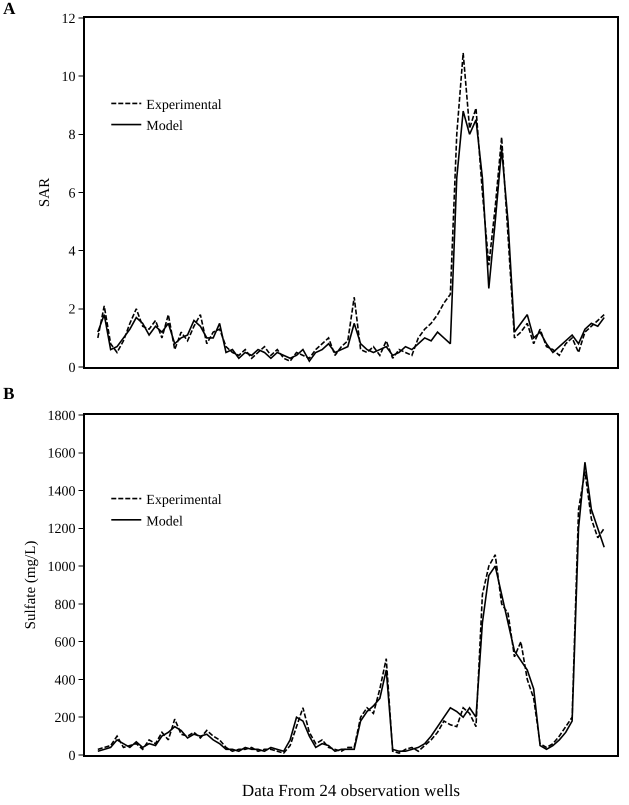 The height and width of the screenshot is (805, 629). I want to click on y-tick-label: 2, so click(72, 310).